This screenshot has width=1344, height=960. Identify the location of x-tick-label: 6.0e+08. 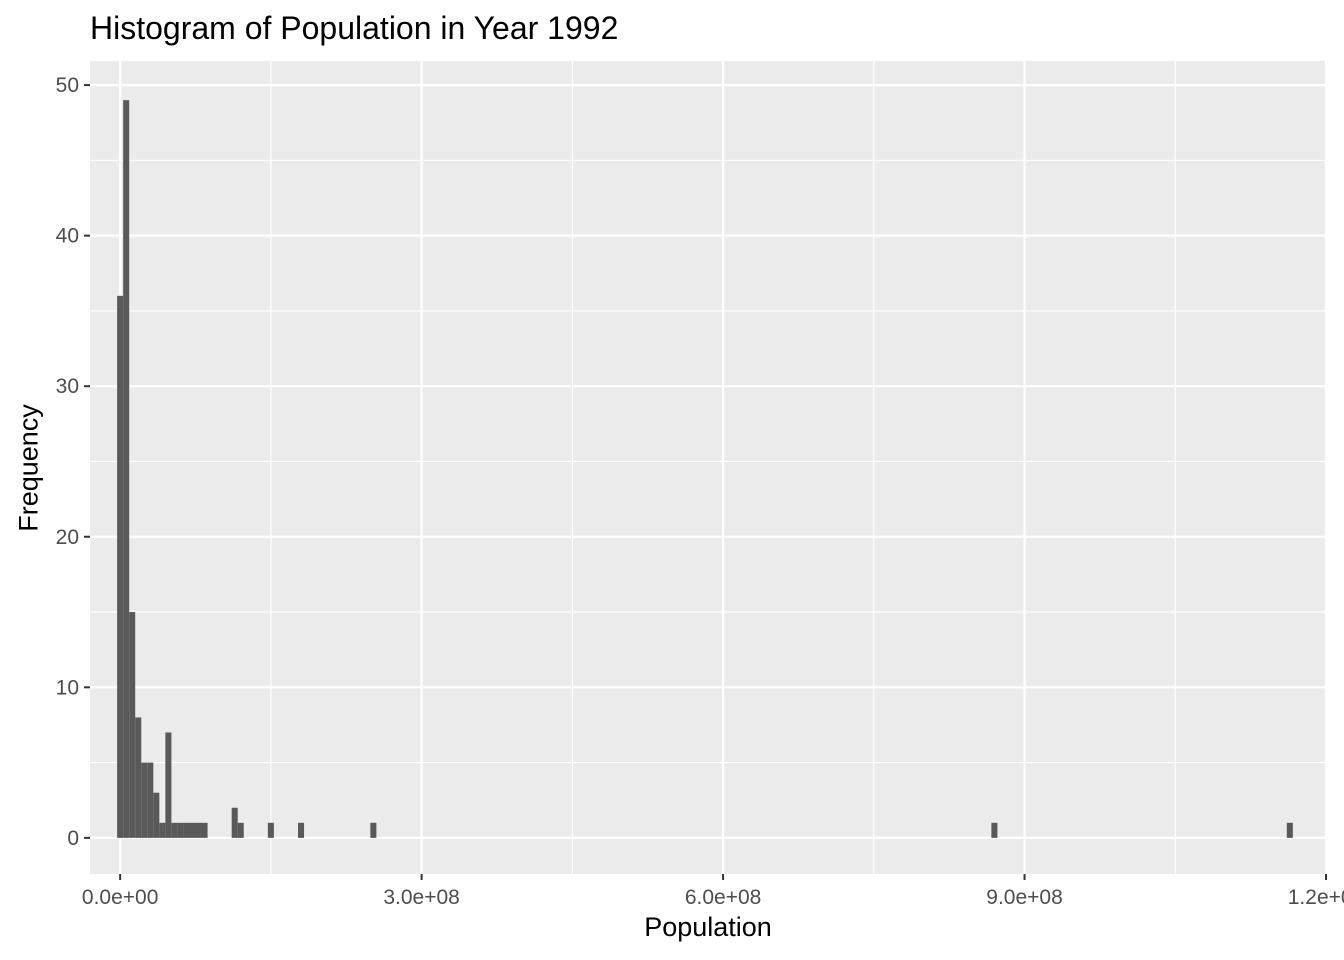
(723, 897).